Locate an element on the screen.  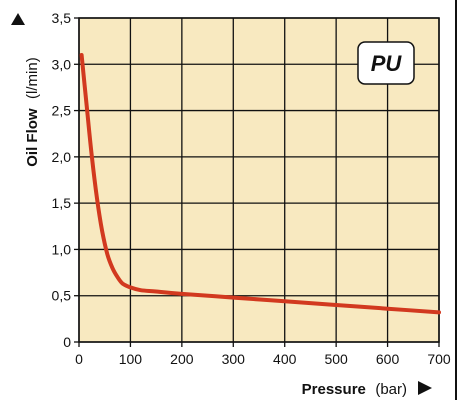
y-tick-labels: 0 0,5 1,0 1,5 2,0 2,5 3,0 3,5 is located at coordinates (62, 180).